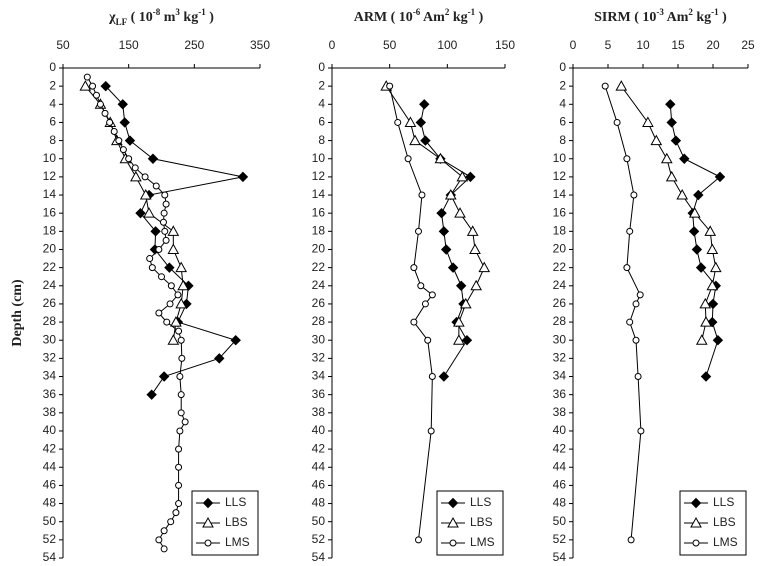  Describe the element at coordinates (560, 466) in the screenshot. I see `y-tick-label: 44` at that location.